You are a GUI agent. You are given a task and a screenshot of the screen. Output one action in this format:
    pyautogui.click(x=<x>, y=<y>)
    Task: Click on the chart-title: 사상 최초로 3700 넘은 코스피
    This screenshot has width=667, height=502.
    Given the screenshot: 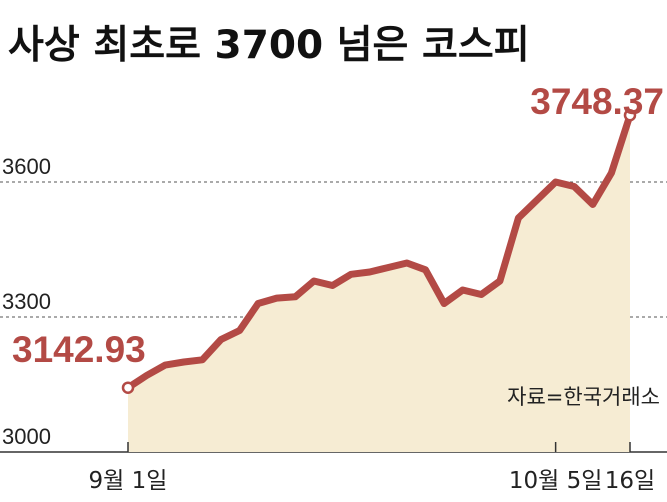 What is the action you would take?
    pyautogui.click(x=269, y=45)
    